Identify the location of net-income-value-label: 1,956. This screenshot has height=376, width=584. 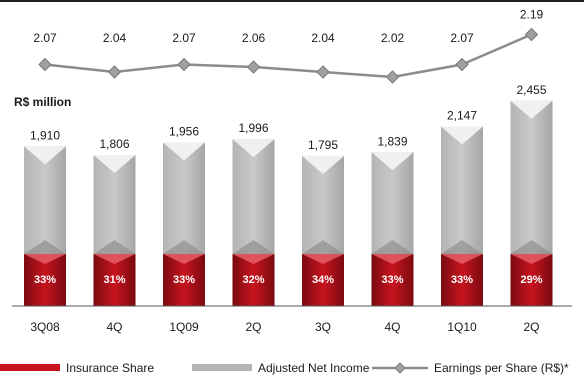
(184, 131).